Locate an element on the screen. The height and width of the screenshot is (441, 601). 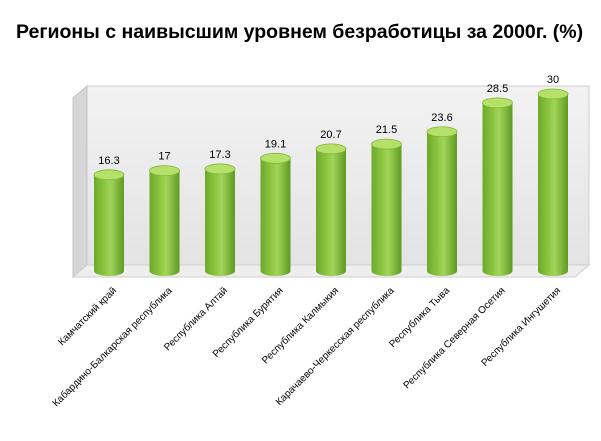
data-label: 28.5 is located at coordinates (497, 89).